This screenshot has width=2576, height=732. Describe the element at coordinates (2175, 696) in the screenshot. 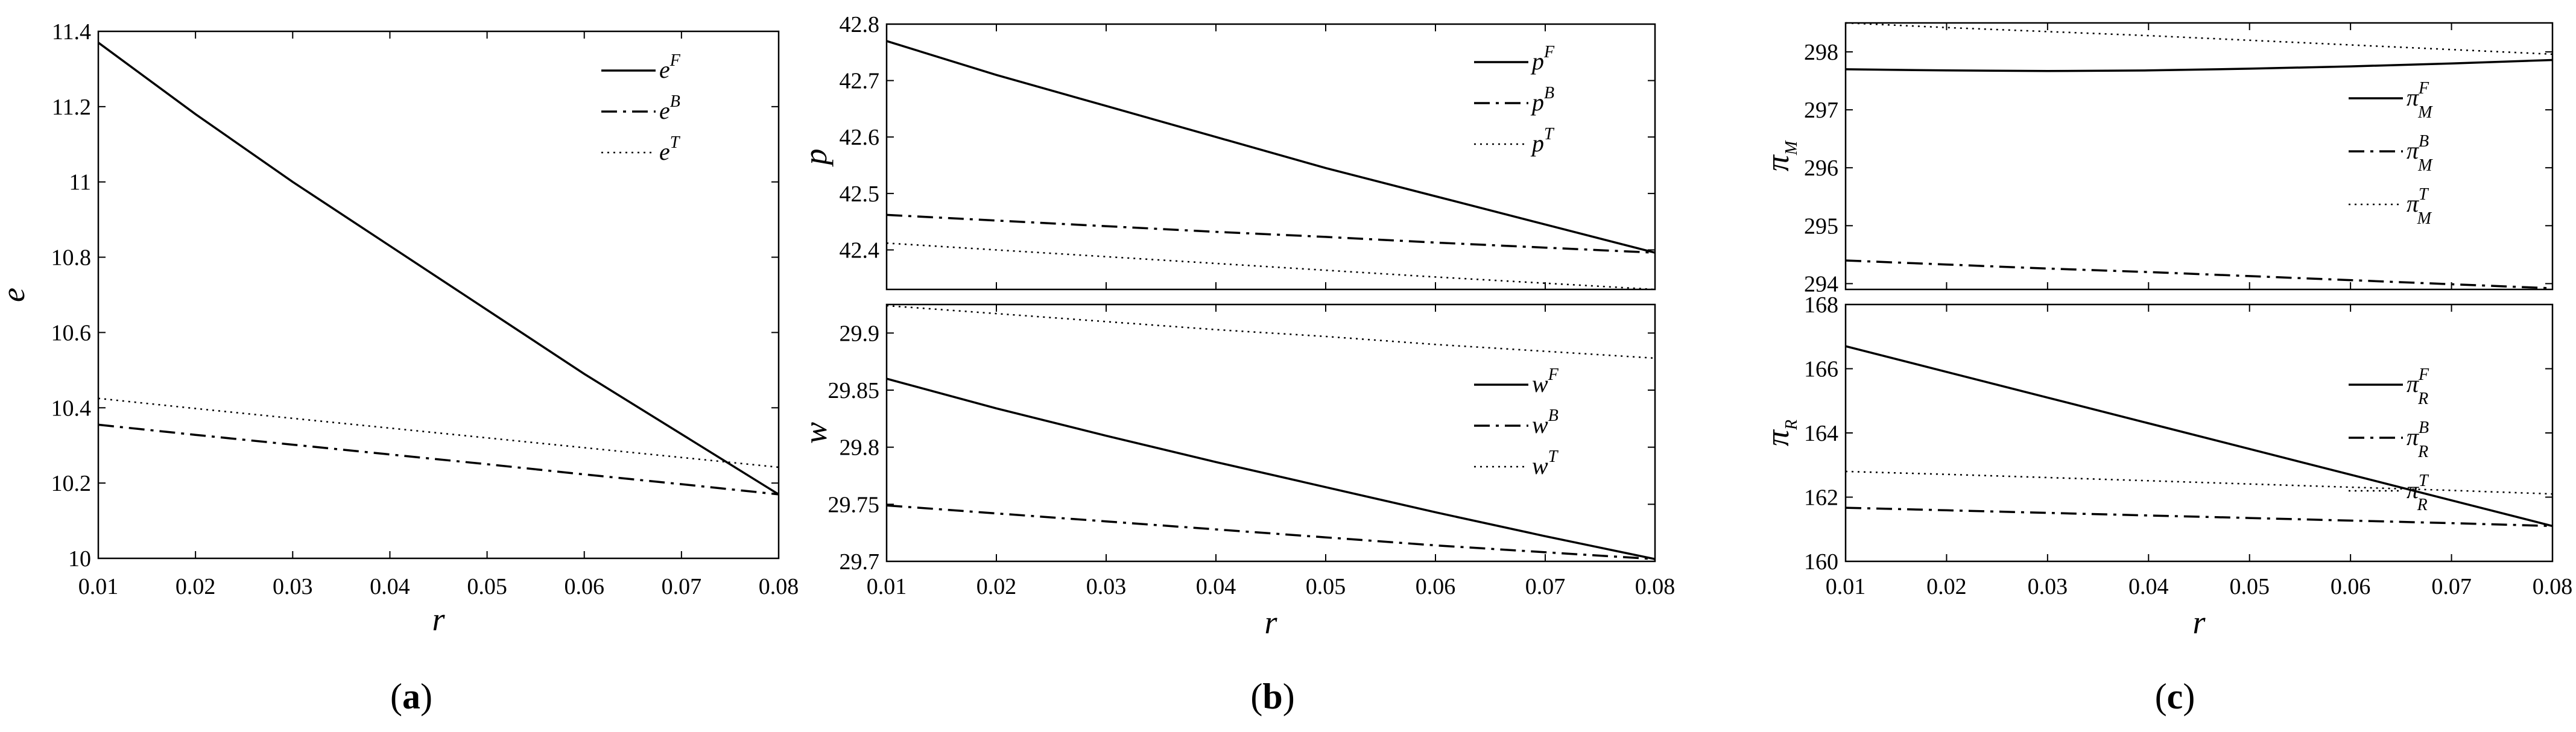

I see `panel-caption: (c)` at that location.